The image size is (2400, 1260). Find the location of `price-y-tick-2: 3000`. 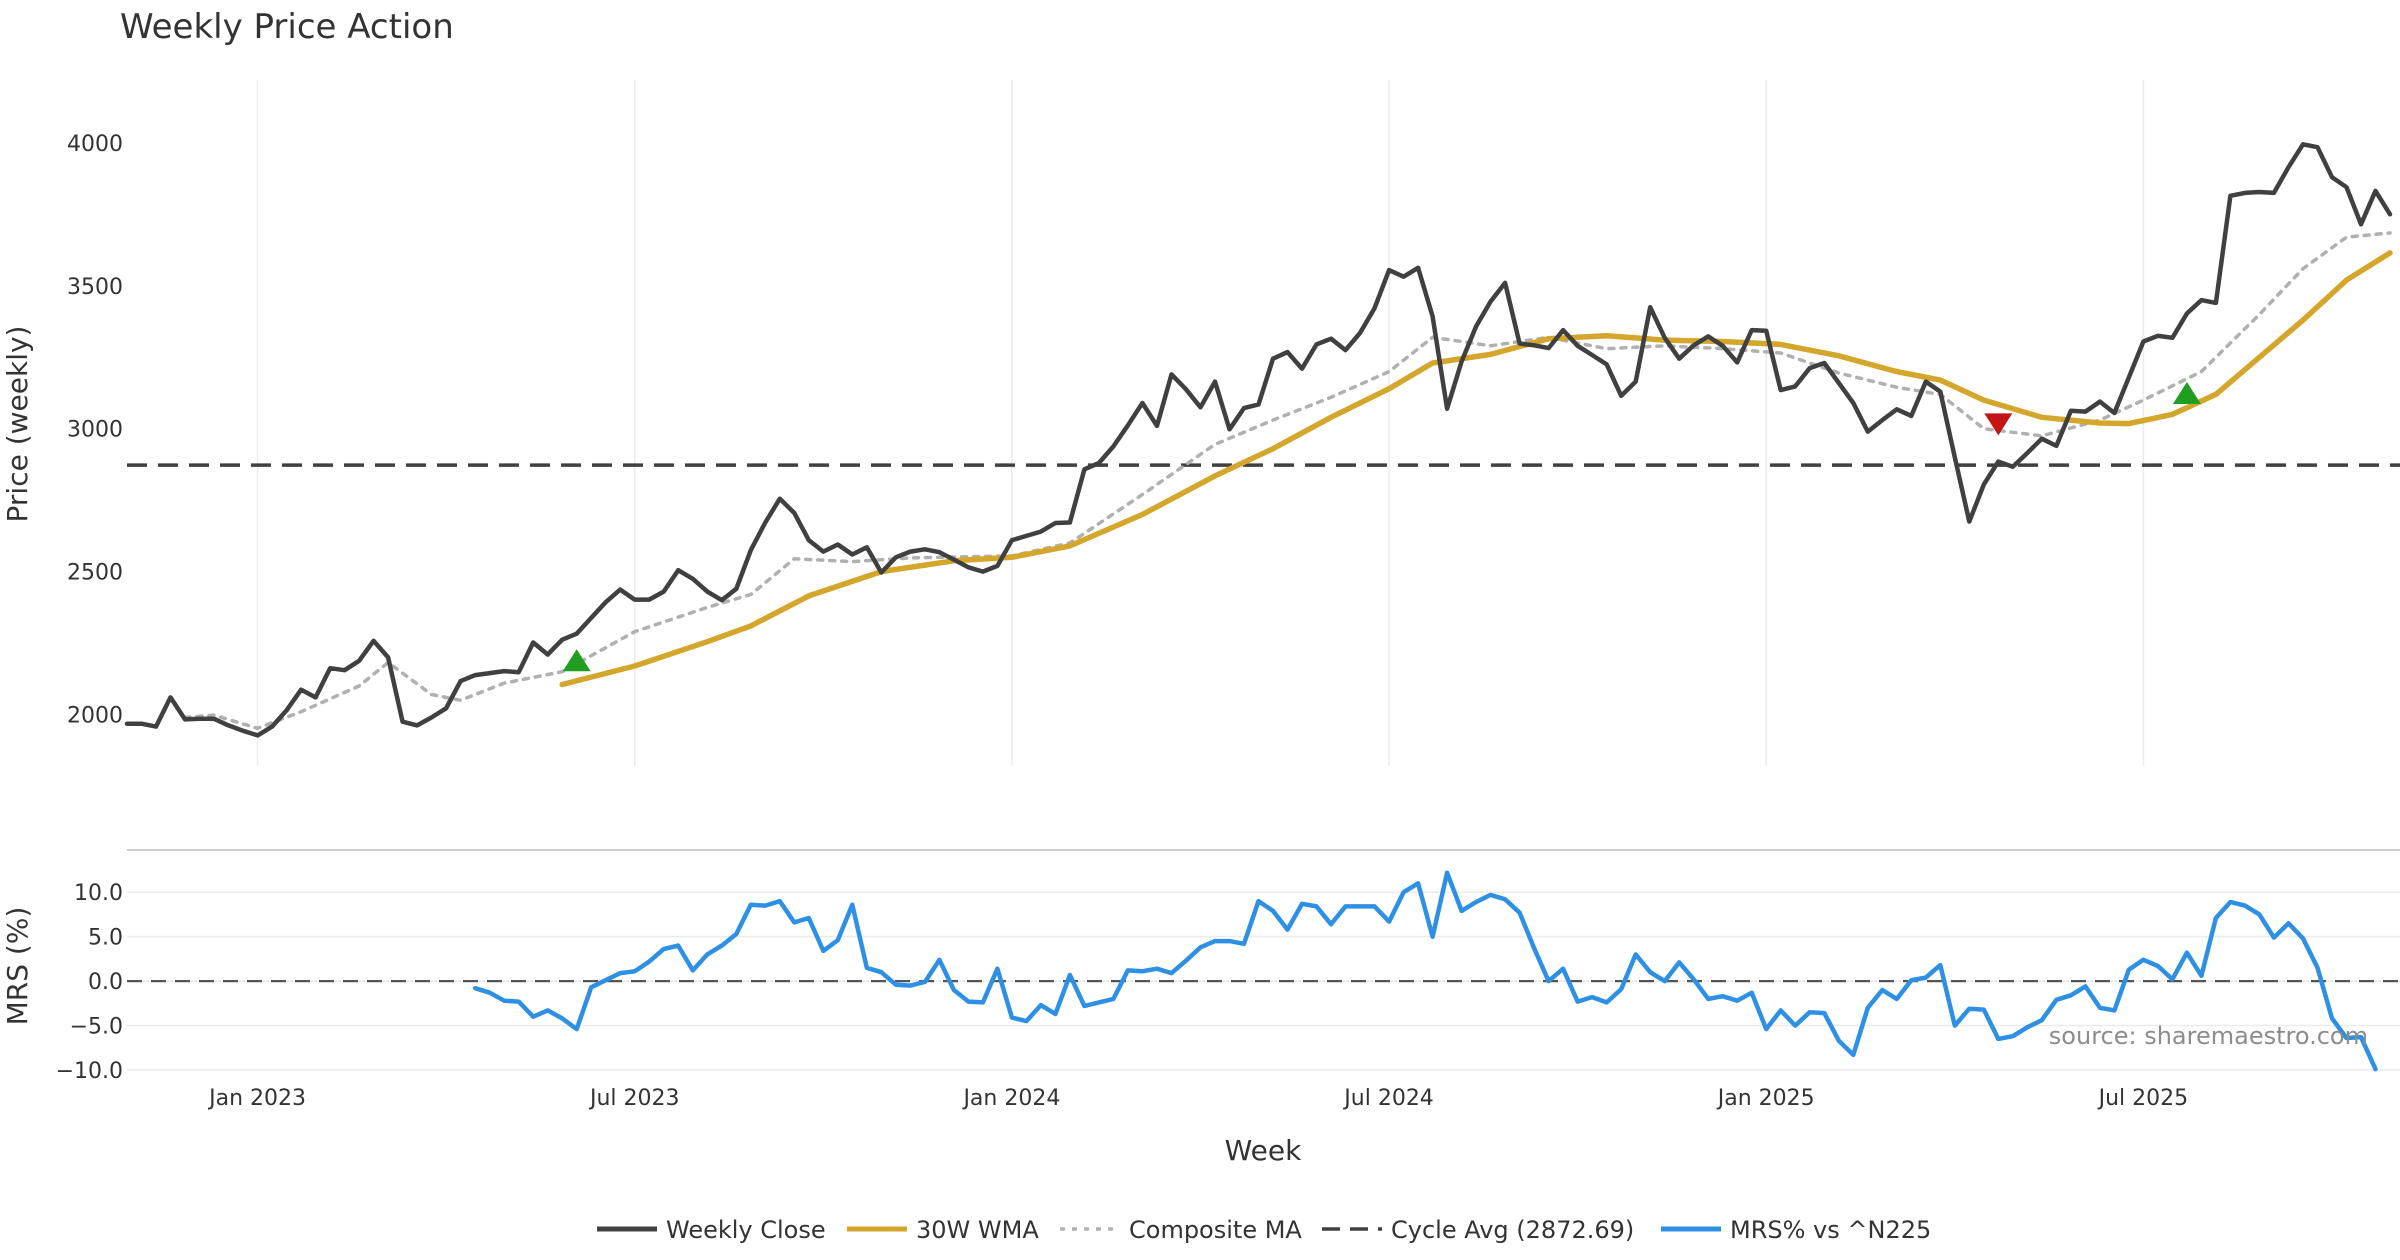

price-y-tick-2: 3000 is located at coordinates (95, 430).